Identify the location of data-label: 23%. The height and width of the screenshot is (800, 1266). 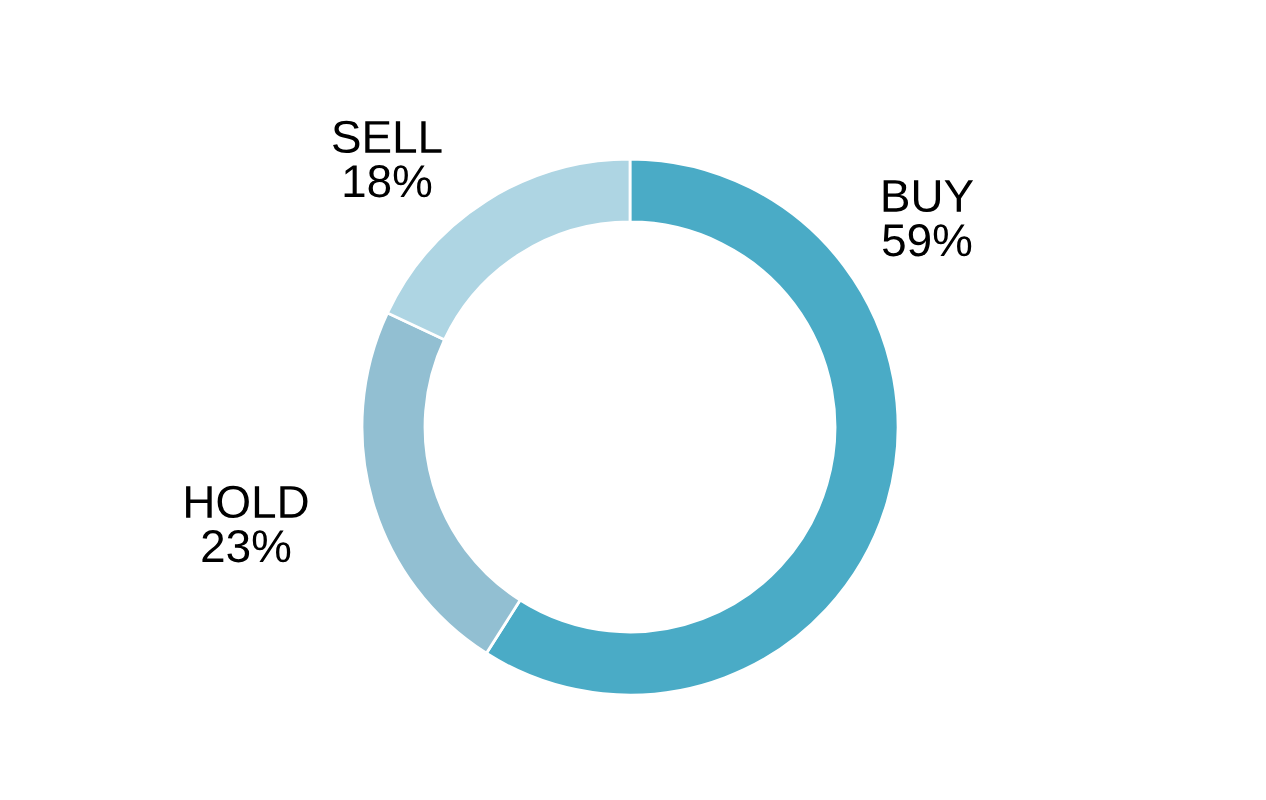
(246, 546).